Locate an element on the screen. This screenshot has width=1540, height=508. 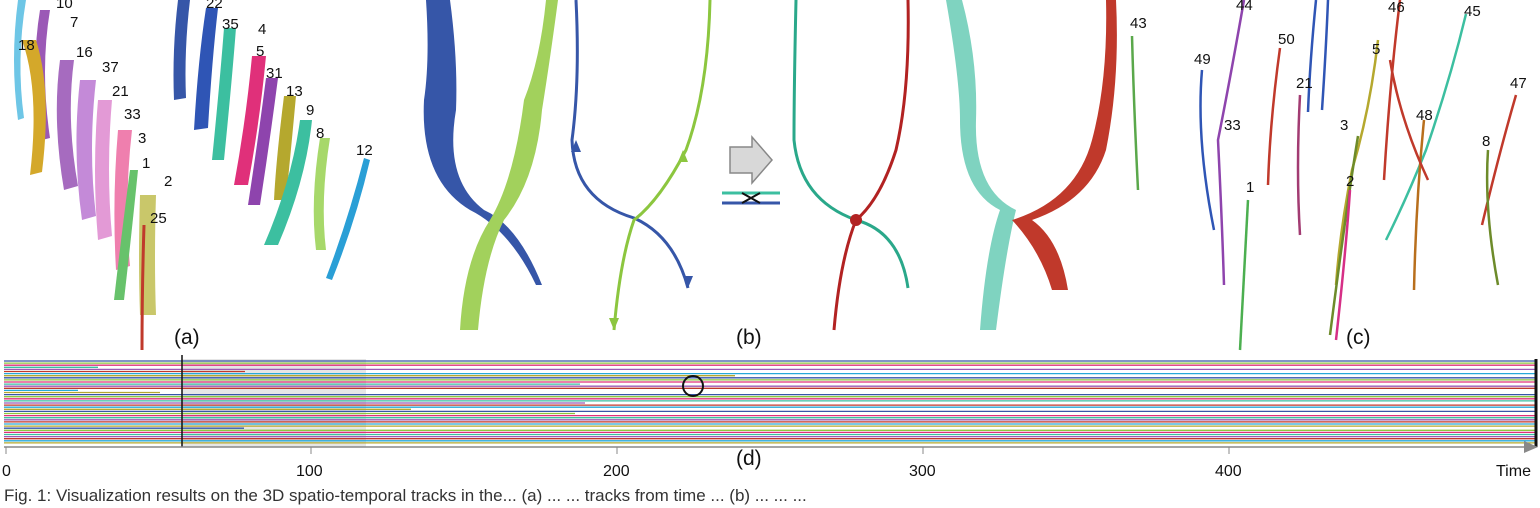
track-label: 13 is located at coordinates (294, 91).